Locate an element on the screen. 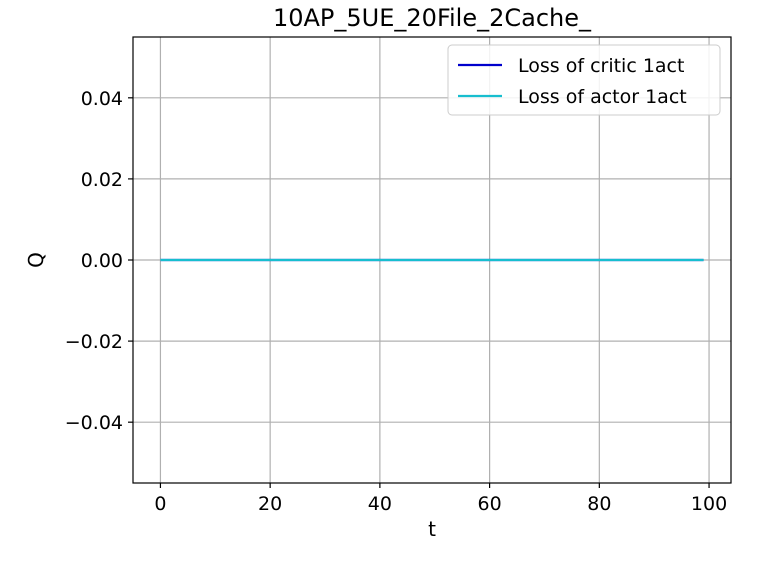 The width and height of the screenshot is (768, 576). x-tick-label: 40 is located at coordinates (380, 504).